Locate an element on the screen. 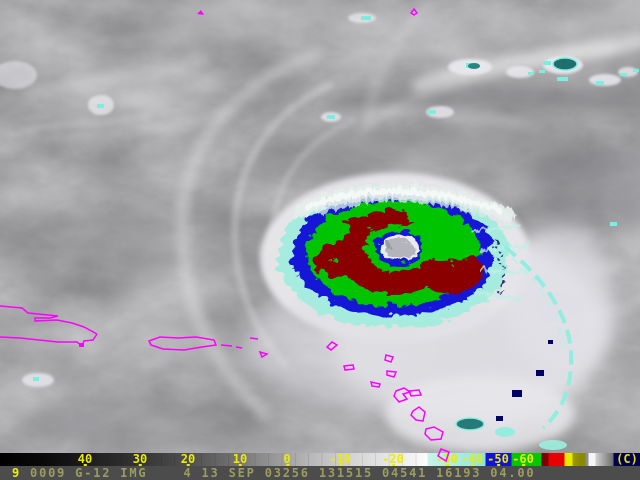  inner-blue-ring is located at coordinates (395, 245).